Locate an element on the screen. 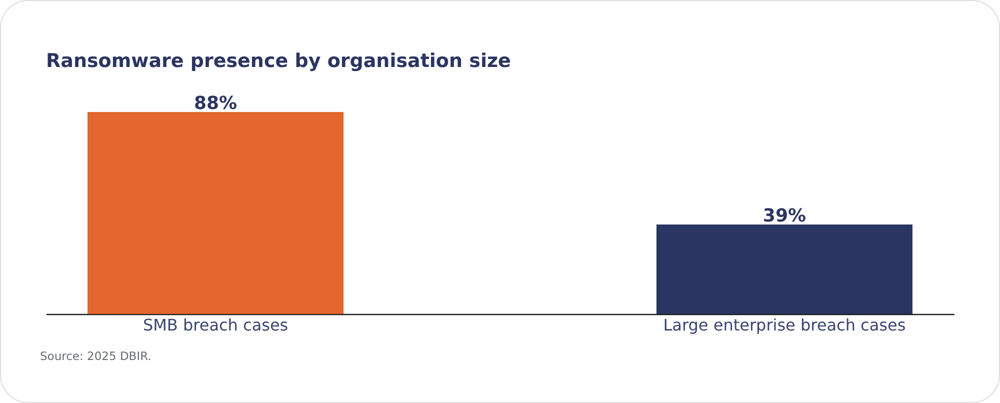  chart-title: Ransomware presence by organisation size is located at coordinates (278, 61).